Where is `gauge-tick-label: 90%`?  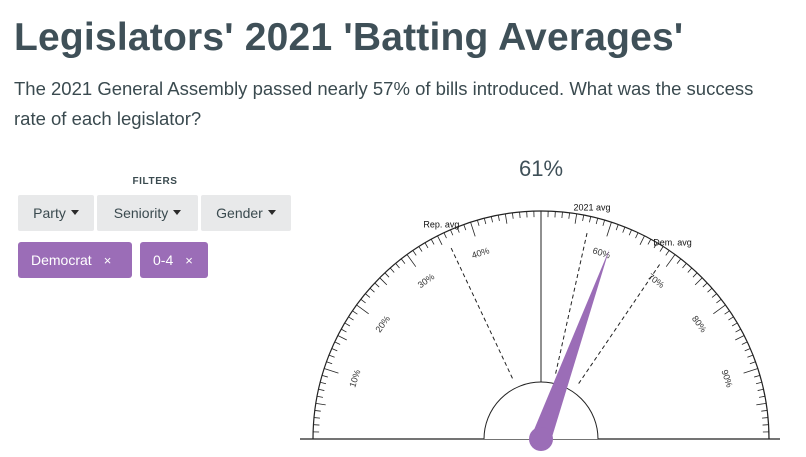 gauge-tick-label: 90% is located at coordinates (727, 378).